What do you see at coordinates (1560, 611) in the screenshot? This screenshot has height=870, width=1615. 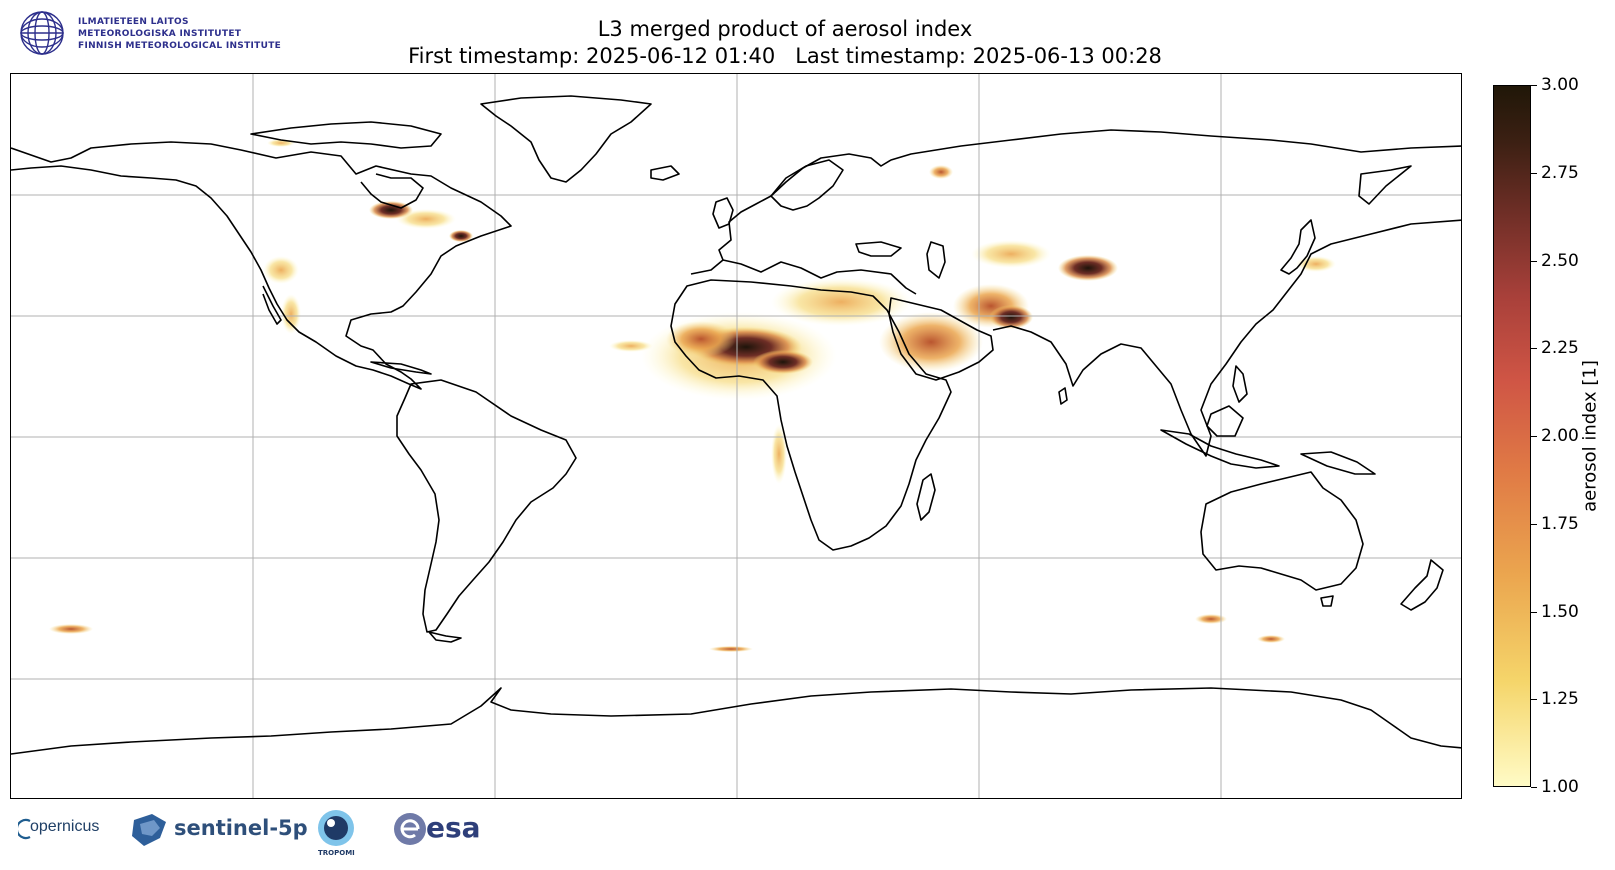 I see `colorbar-tick-label: 1.50` at bounding box center [1560, 611].